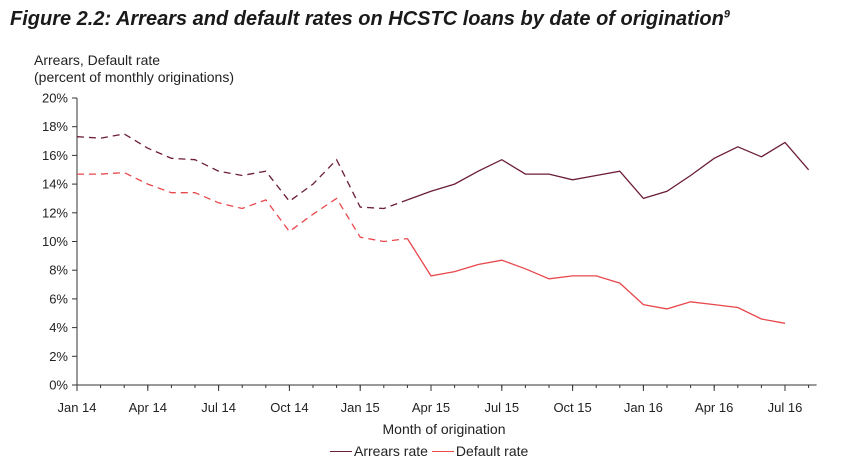 The image size is (848, 470). I want to click on x-tick-label: Jan 16, so click(643, 407).